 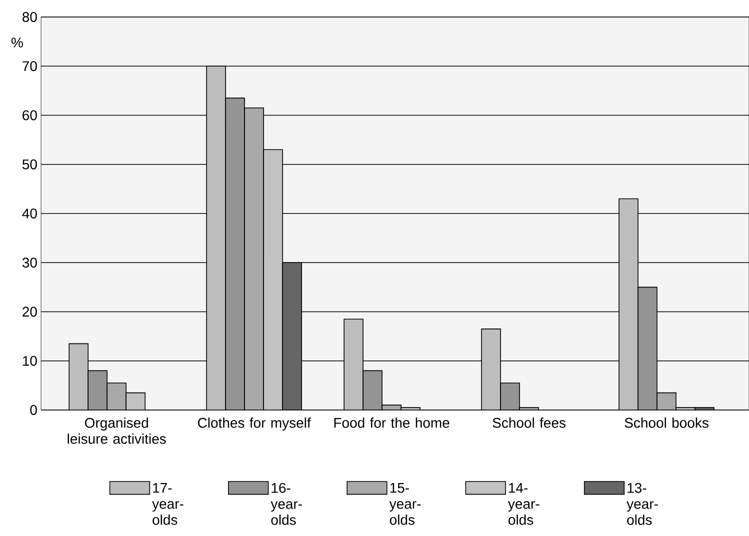 What do you see at coordinates (29, 17) in the screenshot?
I see `y-tick-label: 80` at bounding box center [29, 17].